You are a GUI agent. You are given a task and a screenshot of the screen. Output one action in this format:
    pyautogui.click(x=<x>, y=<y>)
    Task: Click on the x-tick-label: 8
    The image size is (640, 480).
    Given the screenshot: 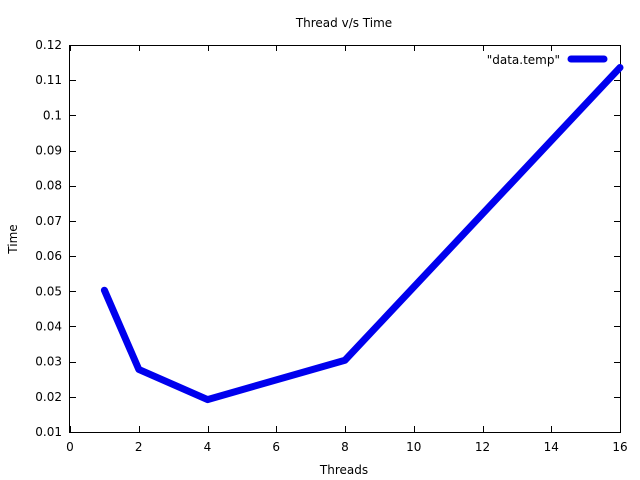 What is the action you would take?
    pyautogui.click(x=345, y=447)
    